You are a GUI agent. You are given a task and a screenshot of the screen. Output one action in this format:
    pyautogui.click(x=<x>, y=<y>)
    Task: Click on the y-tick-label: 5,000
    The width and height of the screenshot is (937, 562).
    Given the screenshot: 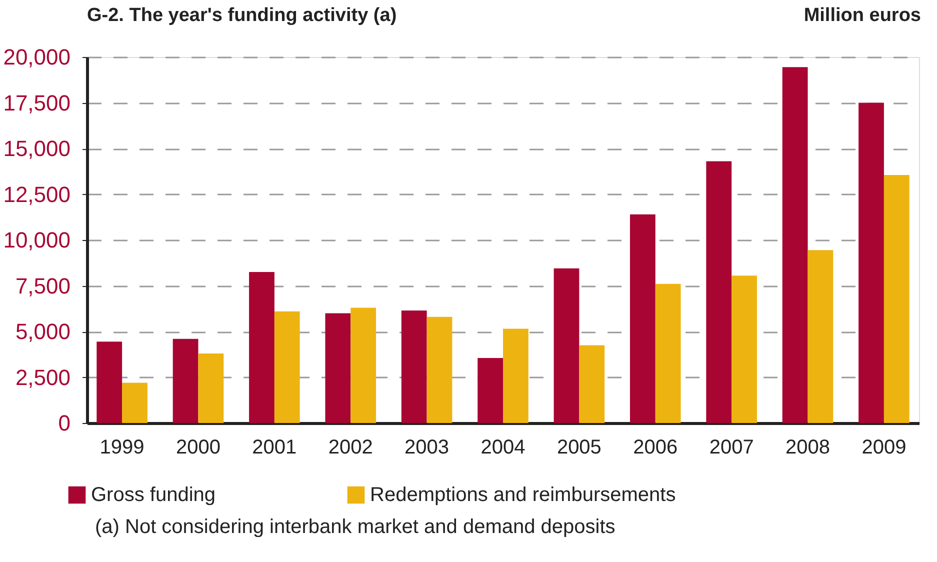 What is the action you would take?
    pyautogui.click(x=42, y=331)
    